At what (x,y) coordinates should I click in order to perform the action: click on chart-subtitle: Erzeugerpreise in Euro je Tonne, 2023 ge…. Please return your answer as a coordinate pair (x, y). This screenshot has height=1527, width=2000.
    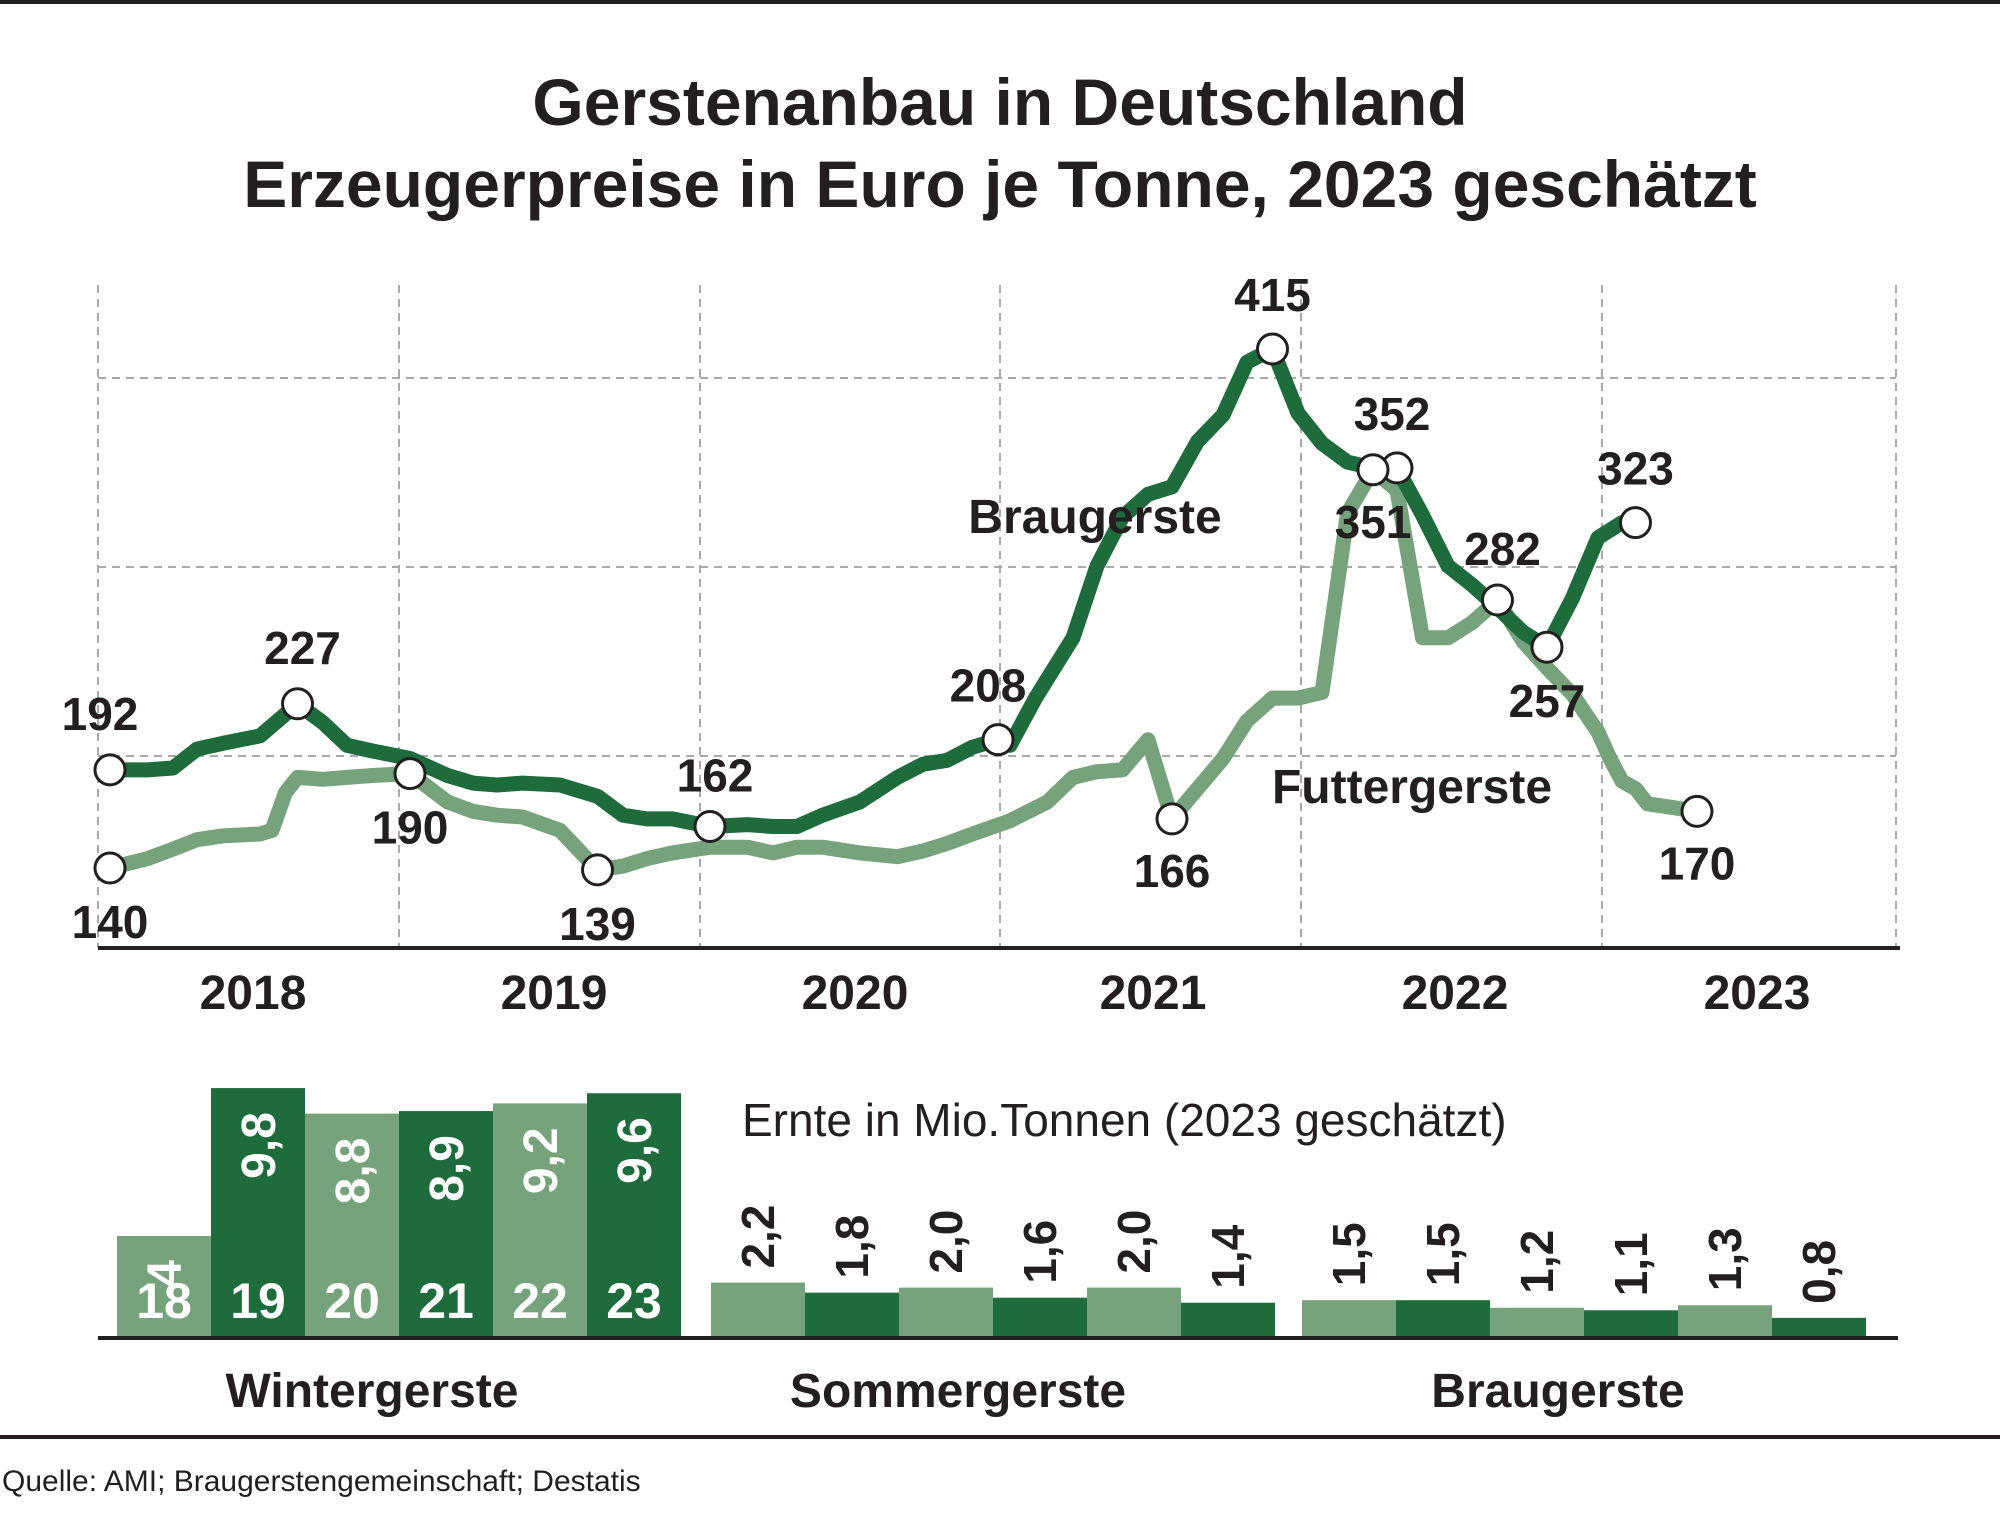
    Looking at the image, I should click on (1000, 184).